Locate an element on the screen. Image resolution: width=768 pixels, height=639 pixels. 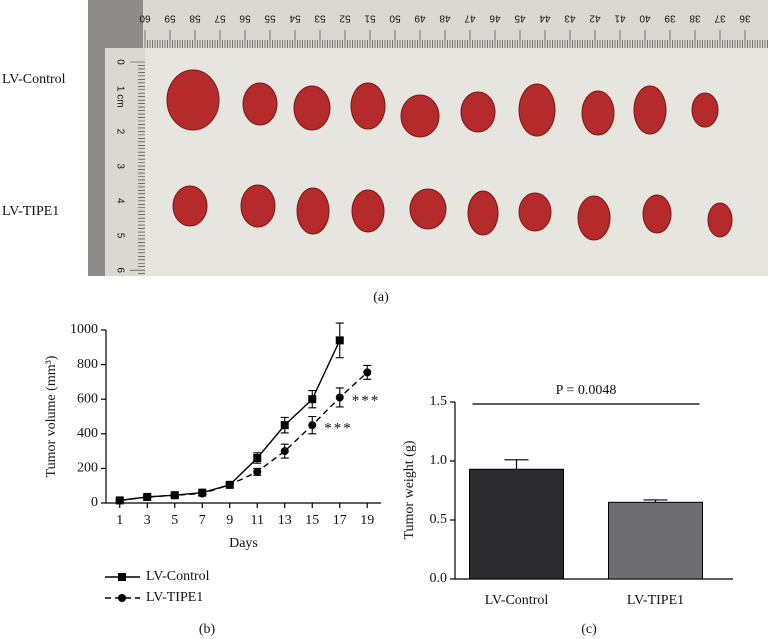
caption: (c) is located at coordinates (589, 629).